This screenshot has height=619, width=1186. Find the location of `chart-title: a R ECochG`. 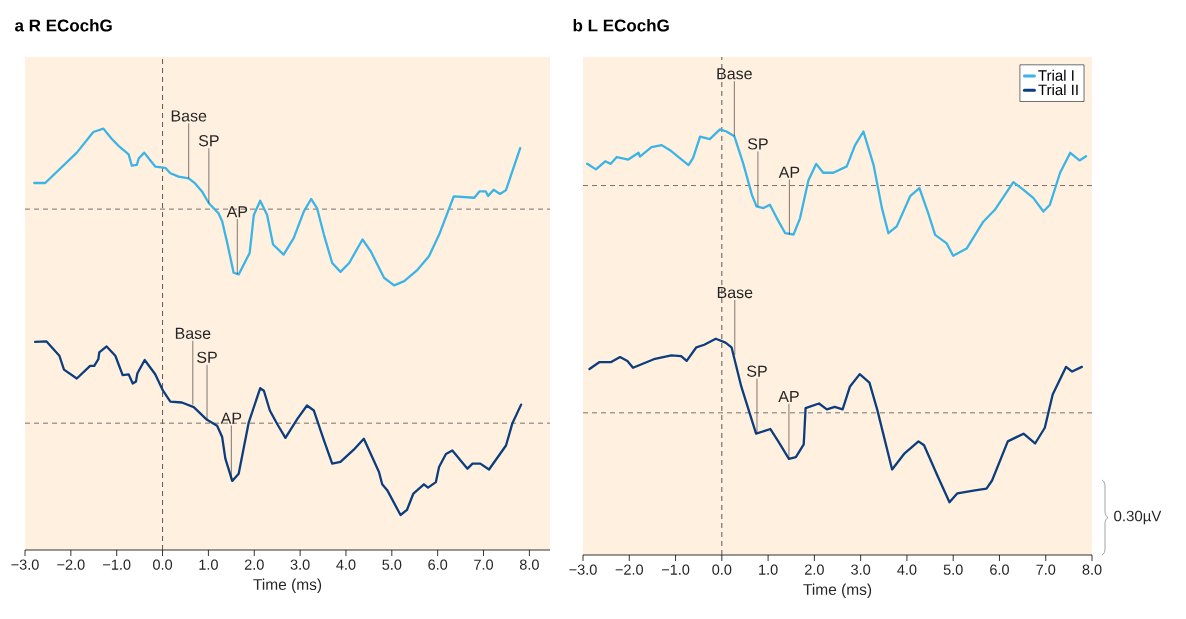

chart-title: a R ECochG is located at coordinates (63, 25).